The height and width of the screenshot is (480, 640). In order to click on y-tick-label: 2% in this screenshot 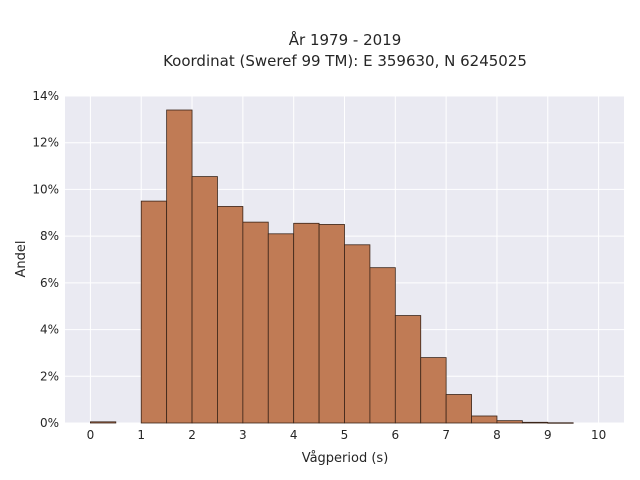, I will do `click(49, 376)`.